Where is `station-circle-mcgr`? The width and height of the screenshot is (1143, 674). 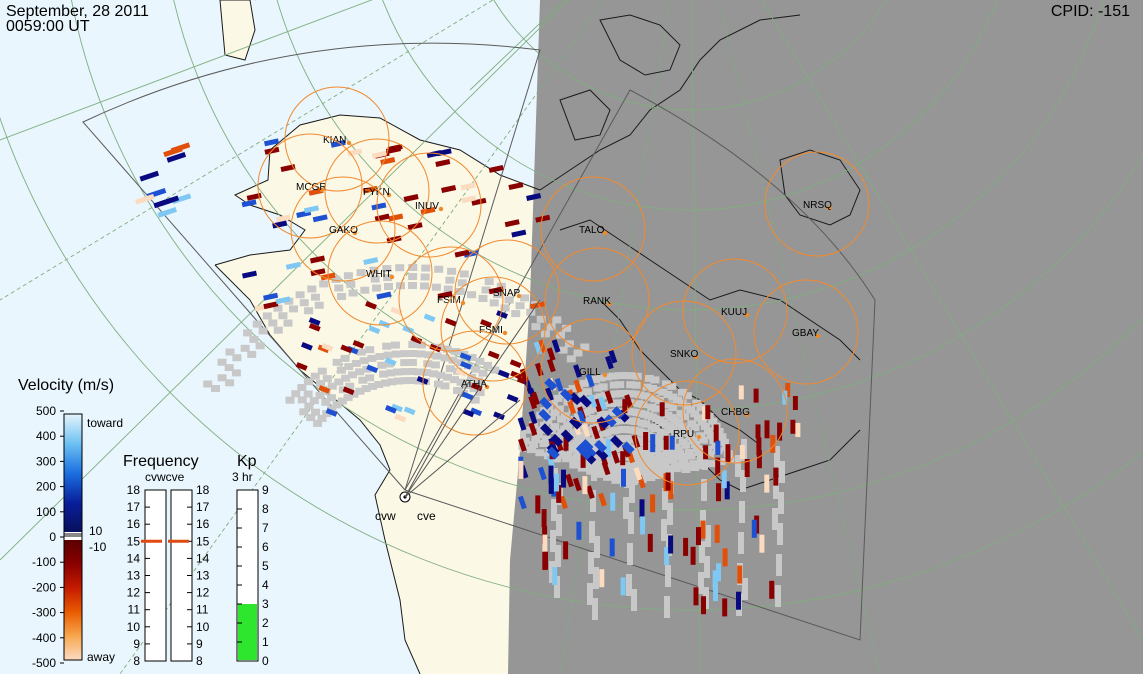
station-circle-mcgr is located at coordinates (310, 186).